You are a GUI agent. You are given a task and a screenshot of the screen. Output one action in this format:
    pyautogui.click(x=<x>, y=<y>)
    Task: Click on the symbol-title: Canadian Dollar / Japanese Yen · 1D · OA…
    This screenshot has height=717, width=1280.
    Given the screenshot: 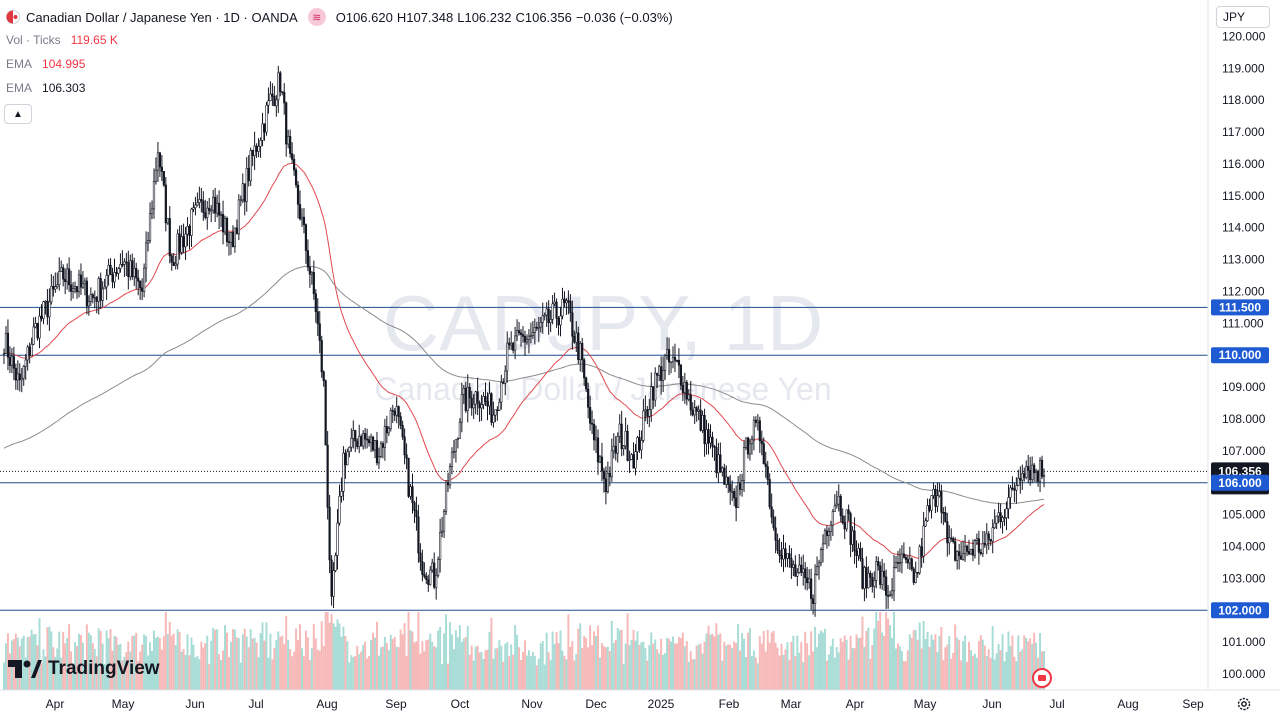 What is the action you would take?
    pyautogui.click(x=162, y=17)
    